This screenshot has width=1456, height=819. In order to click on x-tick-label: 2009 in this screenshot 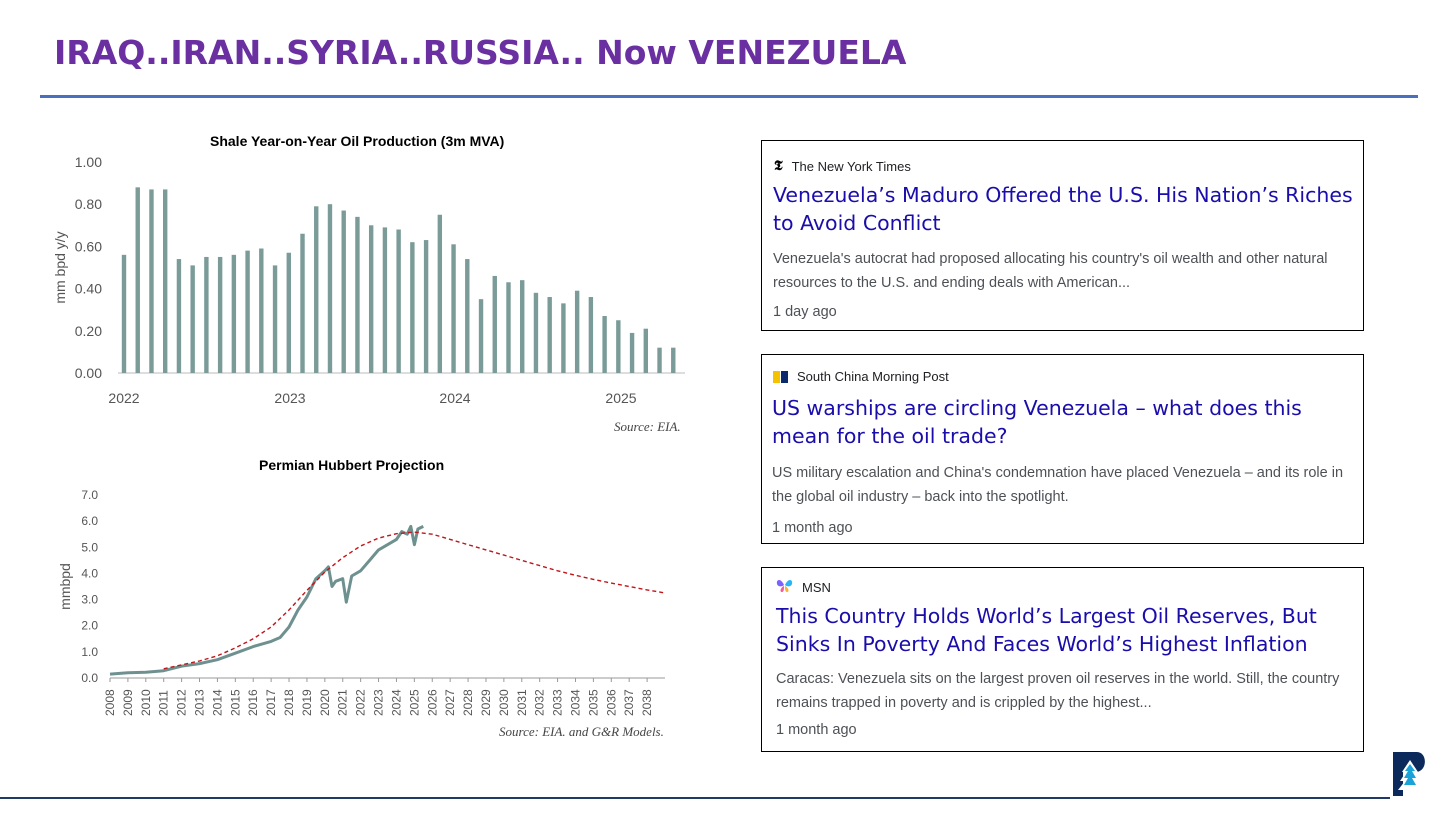, I will do `click(128, 702)`.